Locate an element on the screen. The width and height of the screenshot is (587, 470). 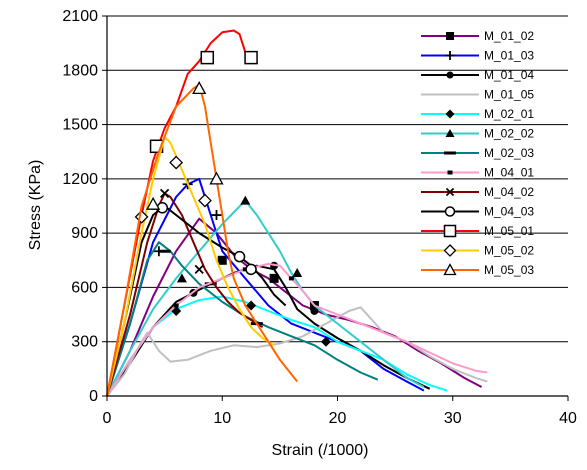
x-tick-label-40: 40 is located at coordinates (568, 418).